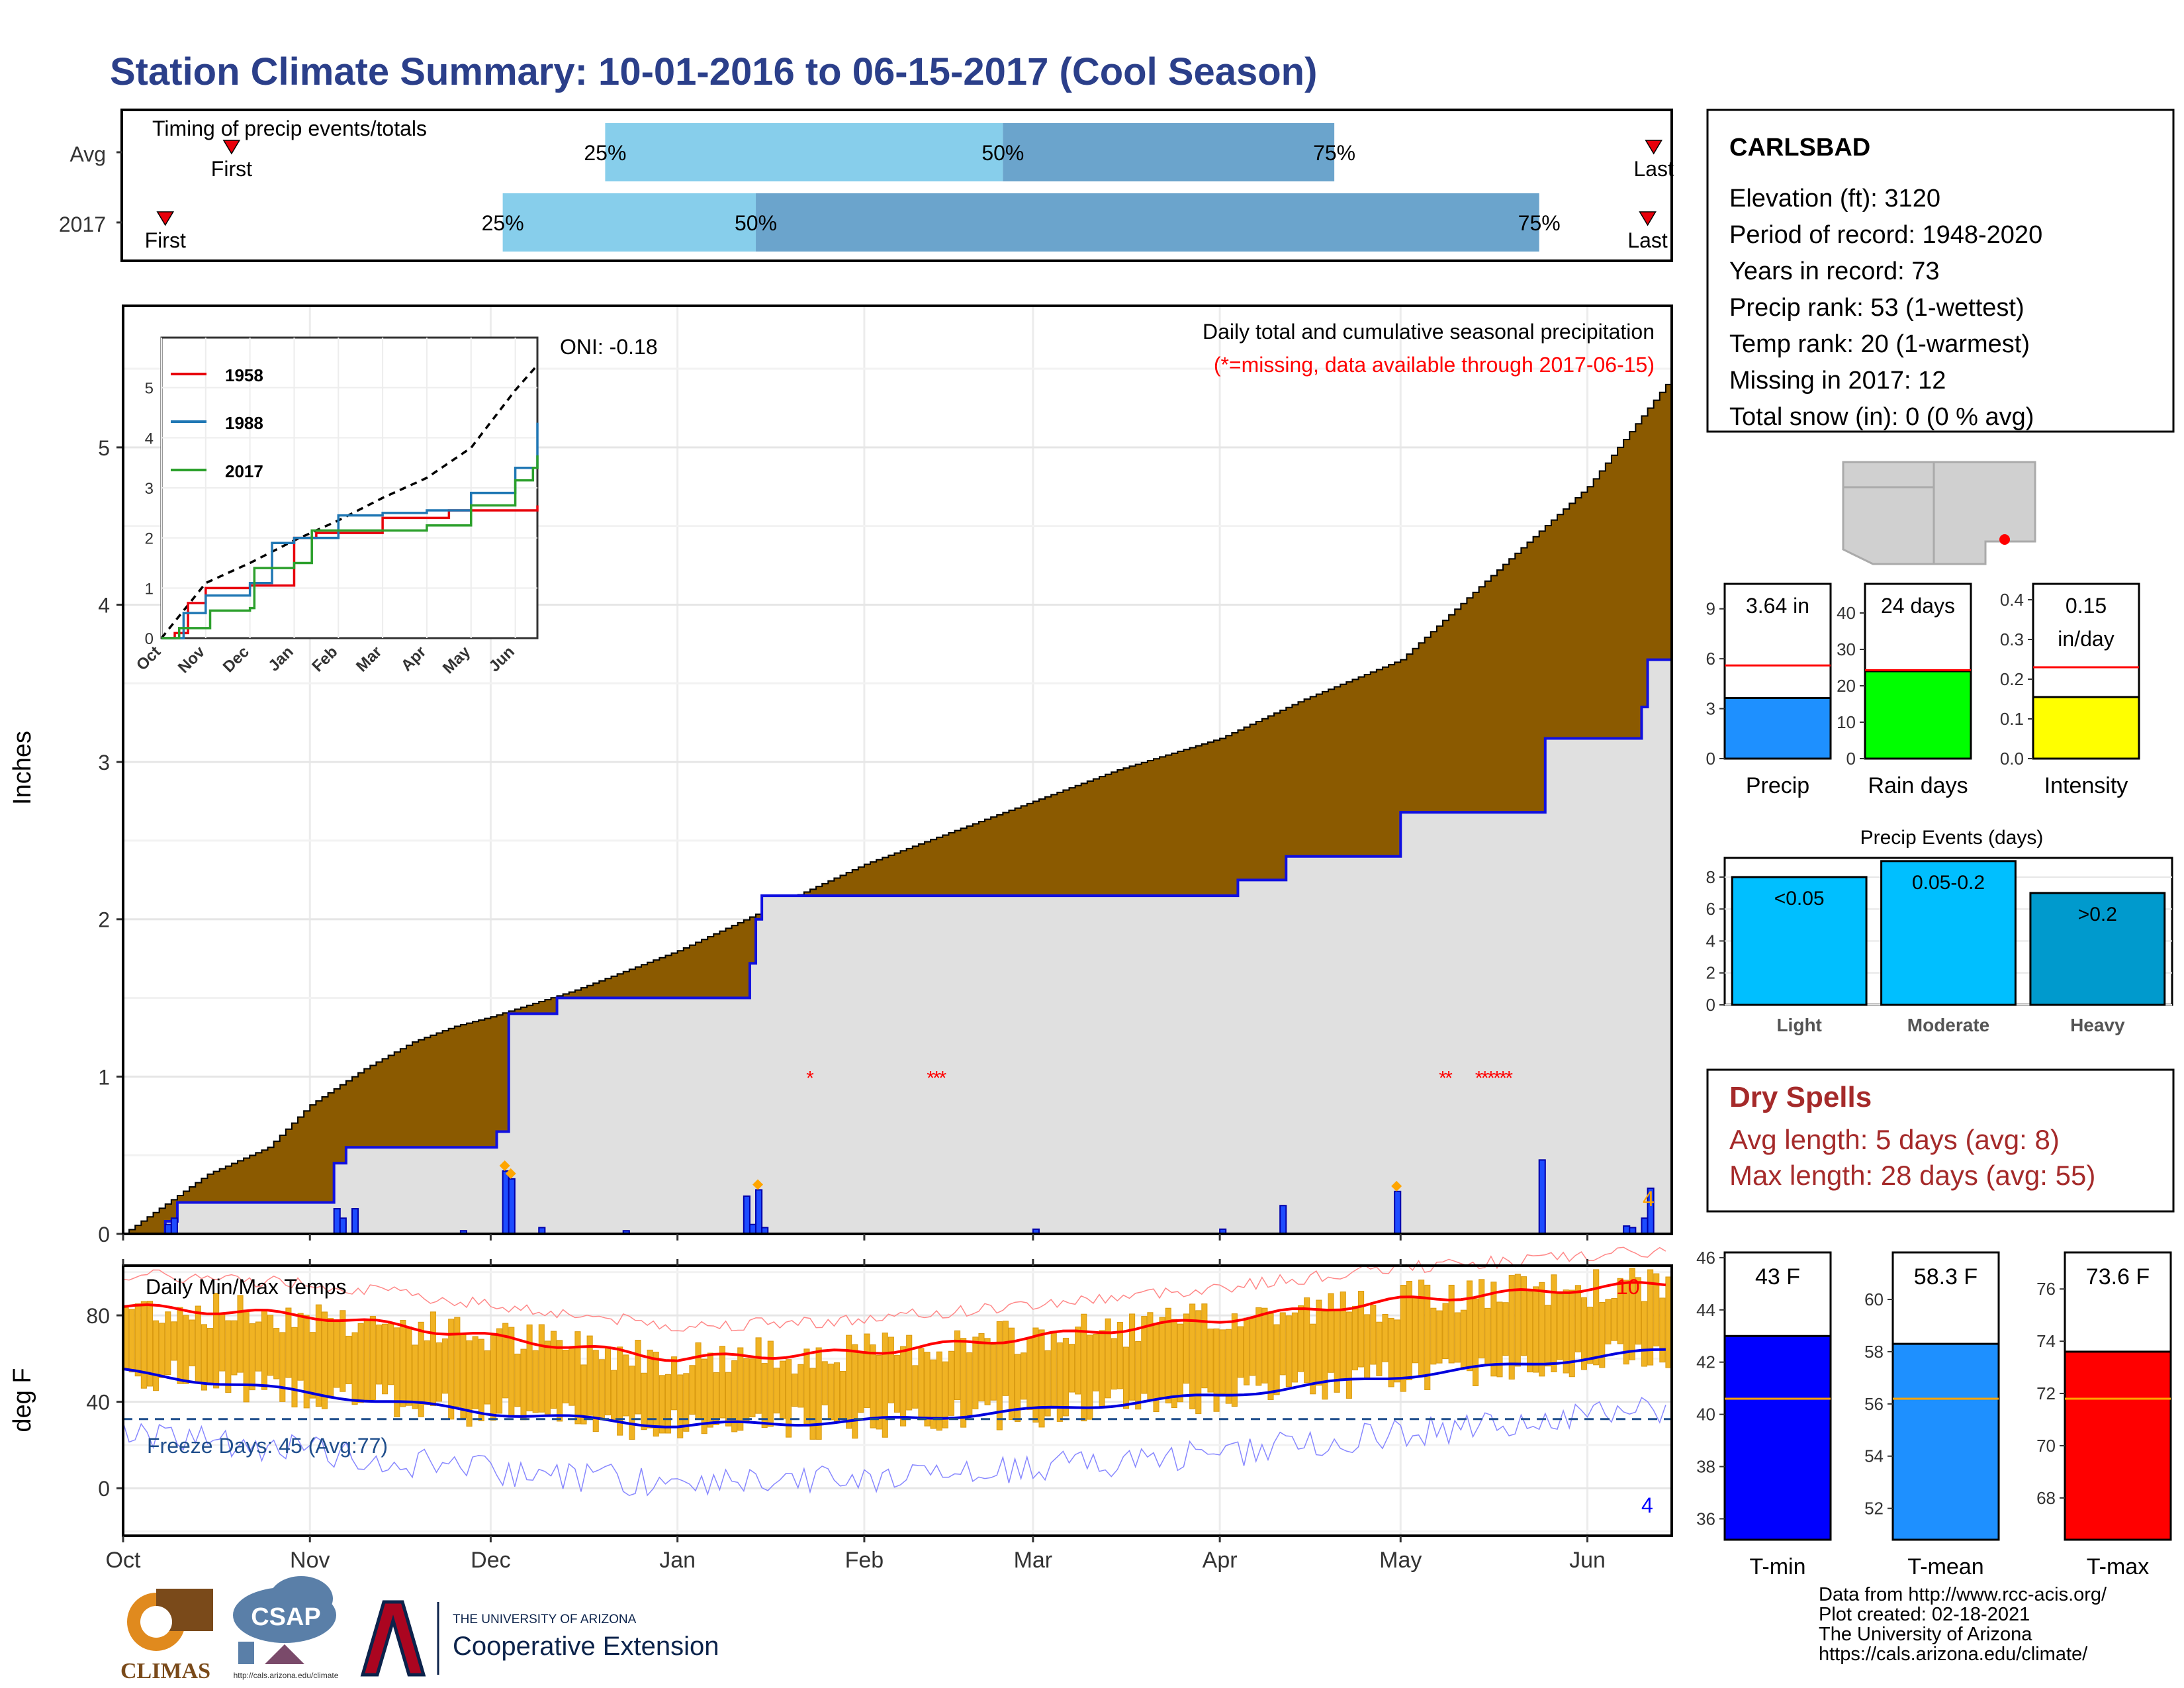 The image size is (2184, 1688). Describe the element at coordinates (1948, 1025) in the screenshot. I see `events-category-label: Moderate` at that location.